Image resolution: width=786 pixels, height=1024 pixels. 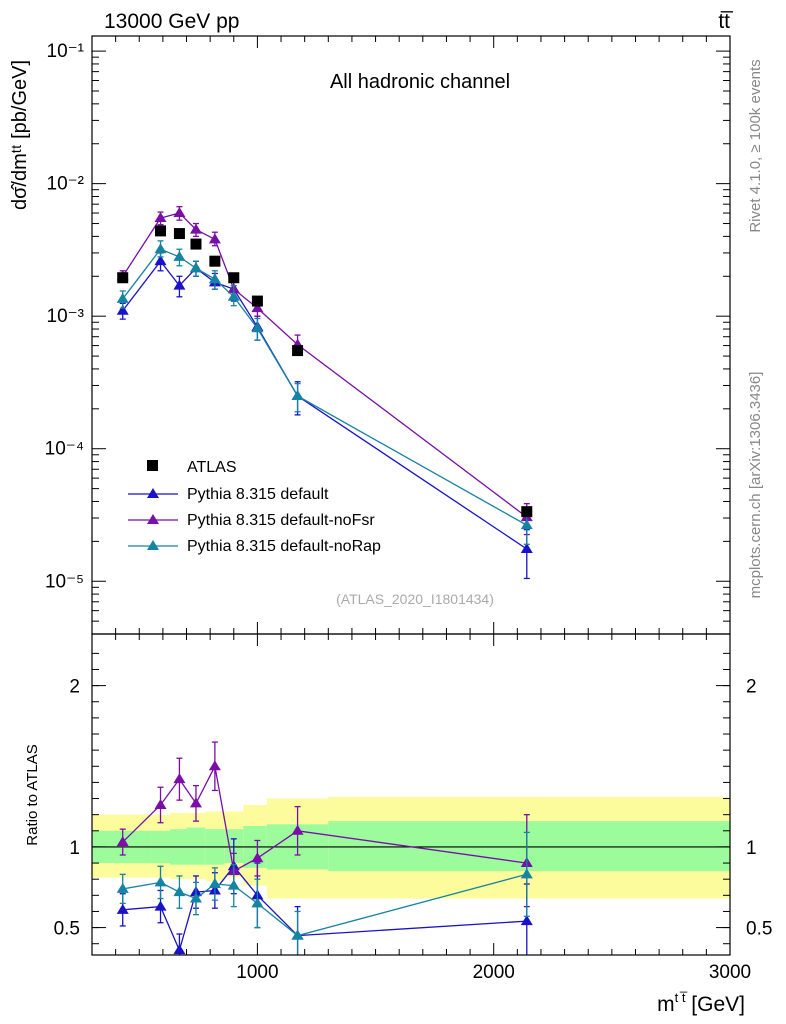 I want to click on ratio-y-tick-label: 1, so click(x=74, y=848).